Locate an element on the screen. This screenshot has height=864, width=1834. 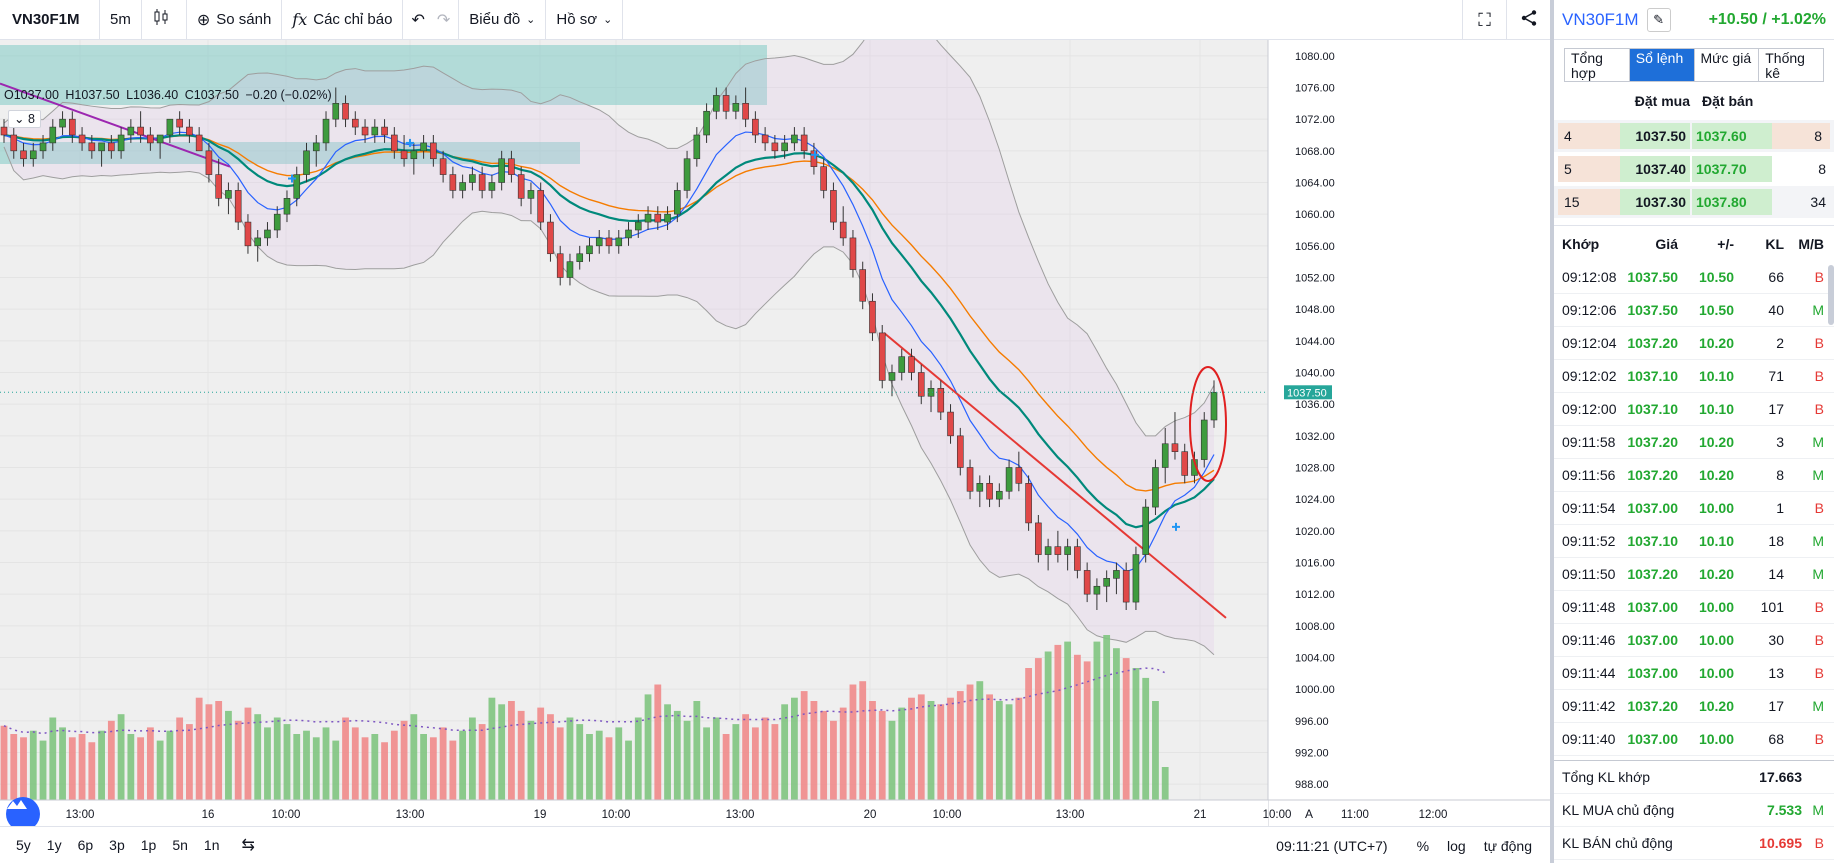
tab-1: Sổ lệnh is located at coordinates (1662, 65).